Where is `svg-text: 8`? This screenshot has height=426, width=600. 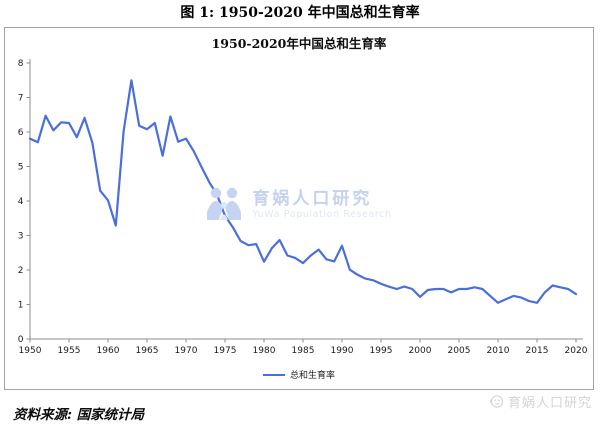
svg-text: 8 is located at coordinates (21, 64).